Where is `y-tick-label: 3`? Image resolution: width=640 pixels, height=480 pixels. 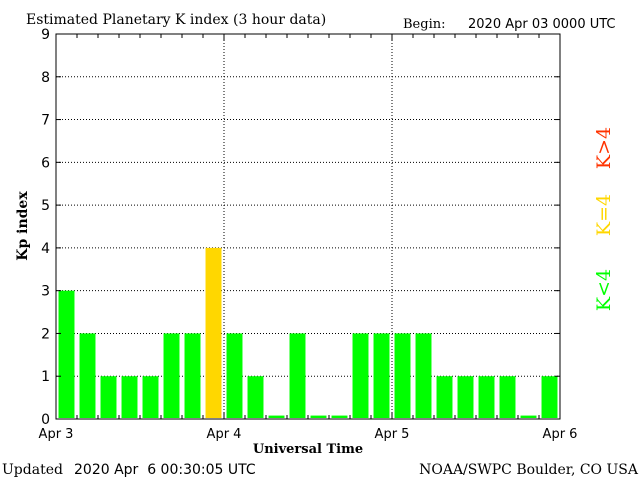
y-tick-label: 3 is located at coordinates (45, 292).